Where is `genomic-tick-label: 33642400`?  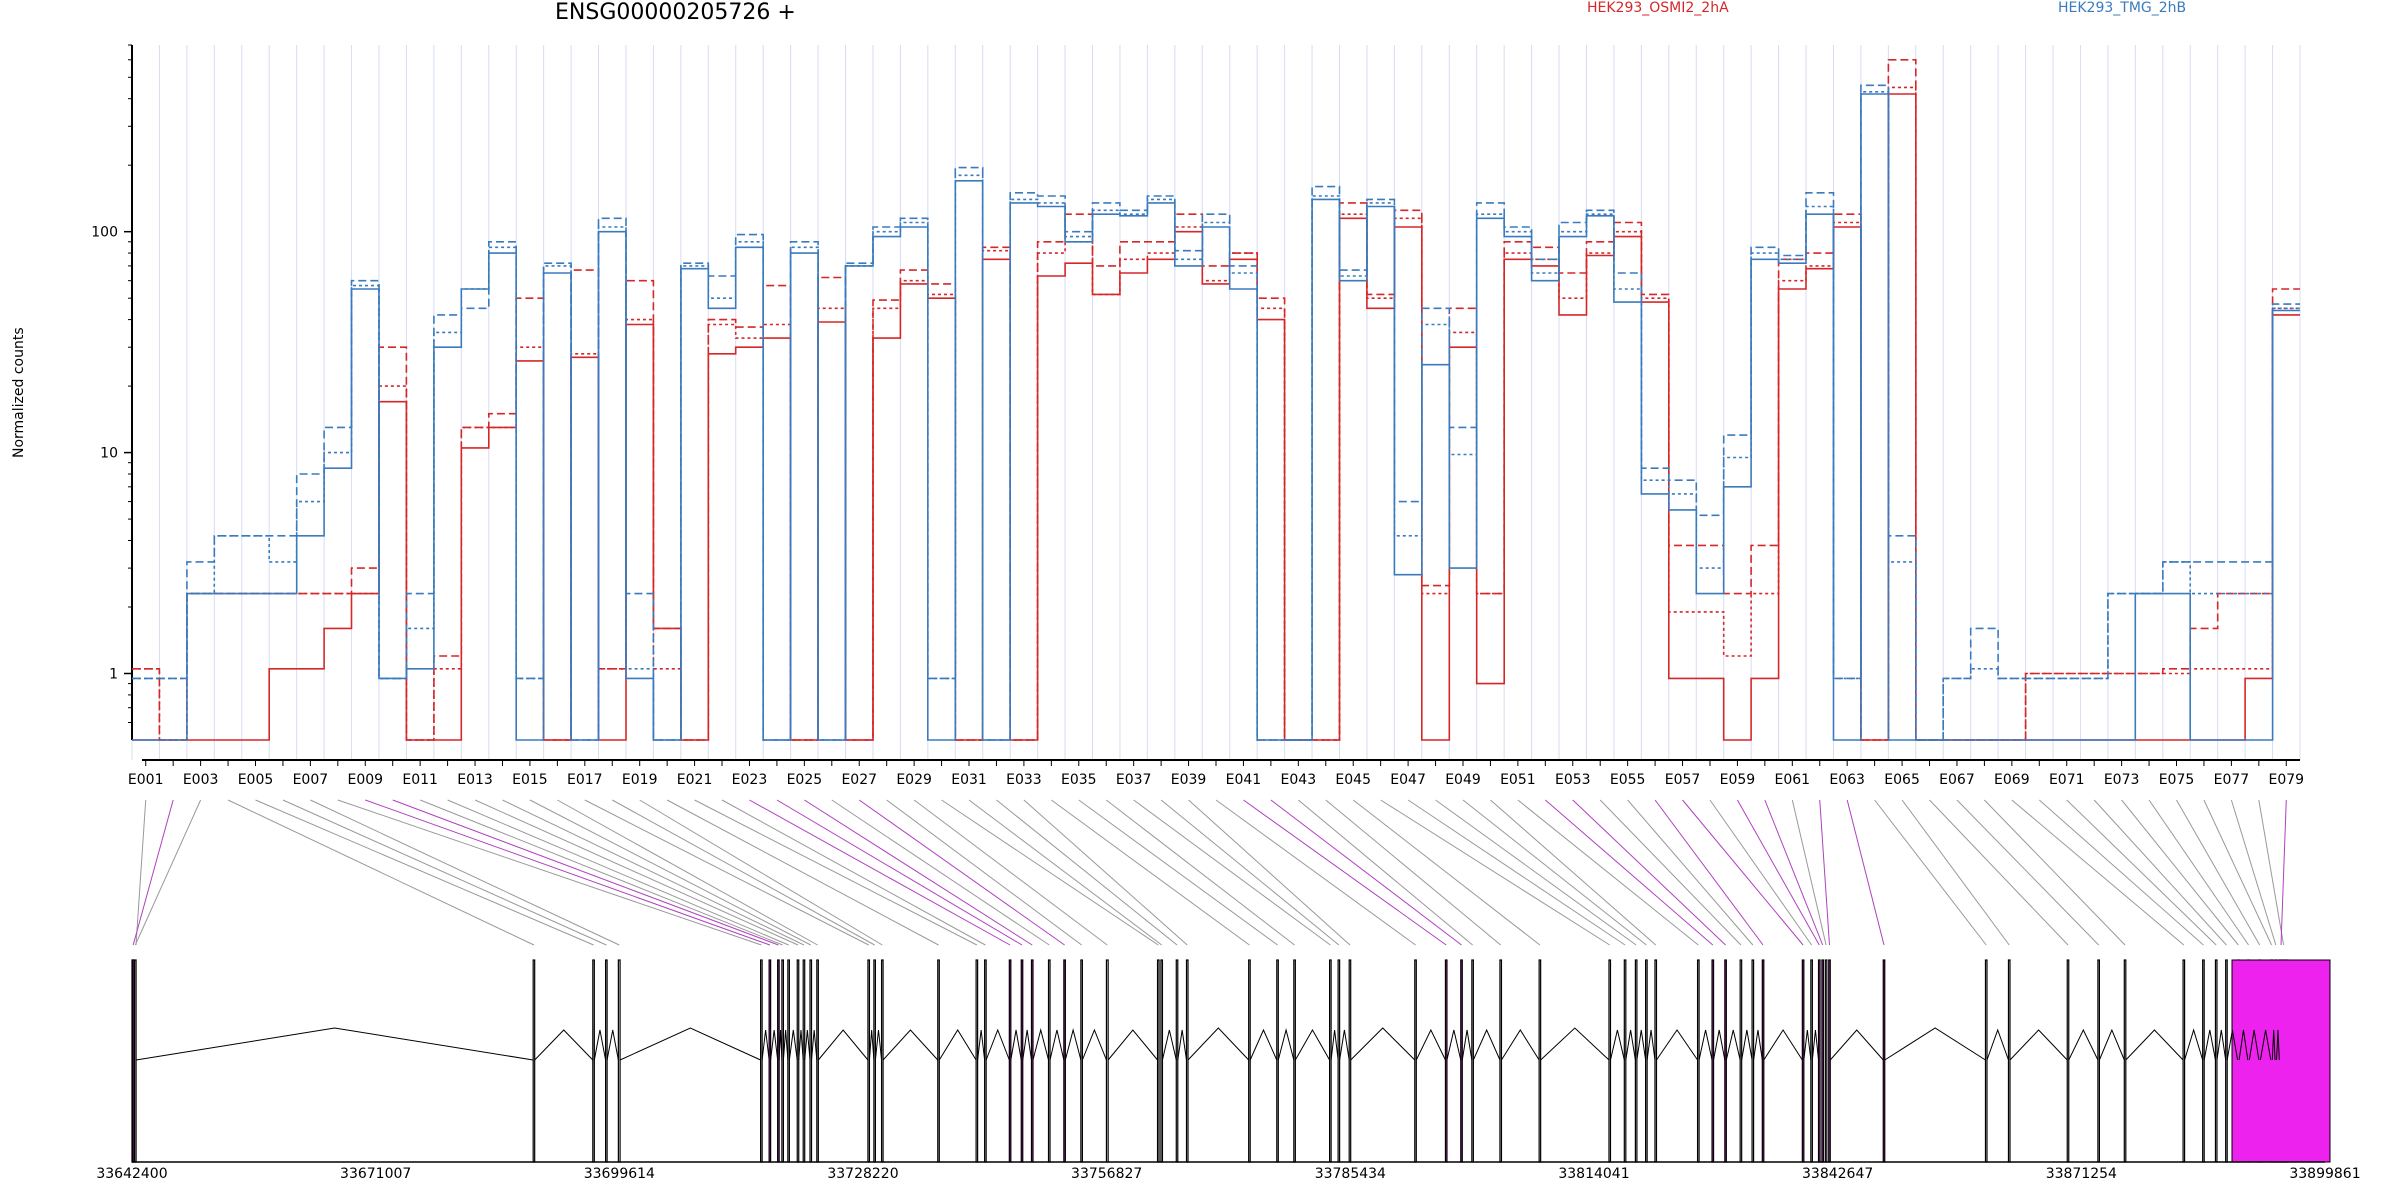 genomic-tick-label: 33642400 is located at coordinates (131, 1174).